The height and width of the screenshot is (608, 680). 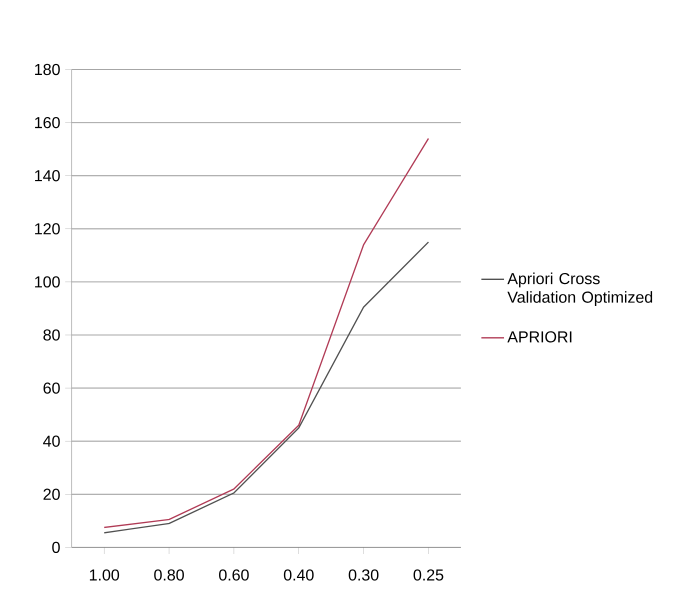 I want to click on x-tick-label: 0.40, so click(x=299, y=575).